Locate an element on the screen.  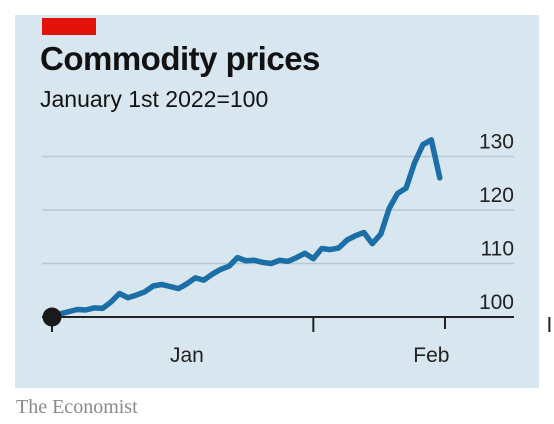
brand-red-bar is located at coordinates (69, 26).